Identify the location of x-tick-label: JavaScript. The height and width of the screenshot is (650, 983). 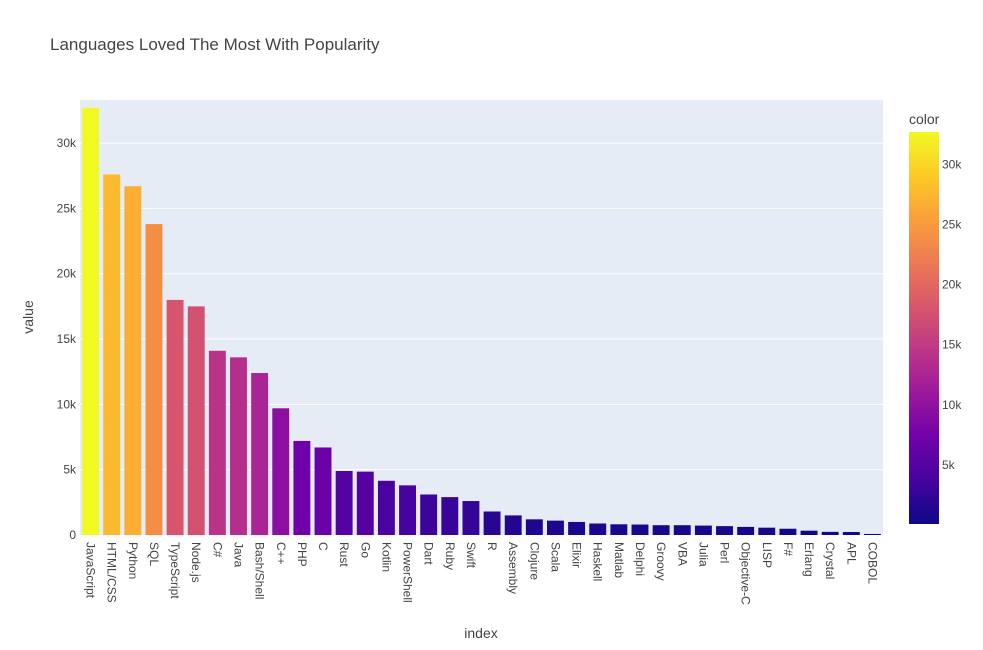
(91, 570).